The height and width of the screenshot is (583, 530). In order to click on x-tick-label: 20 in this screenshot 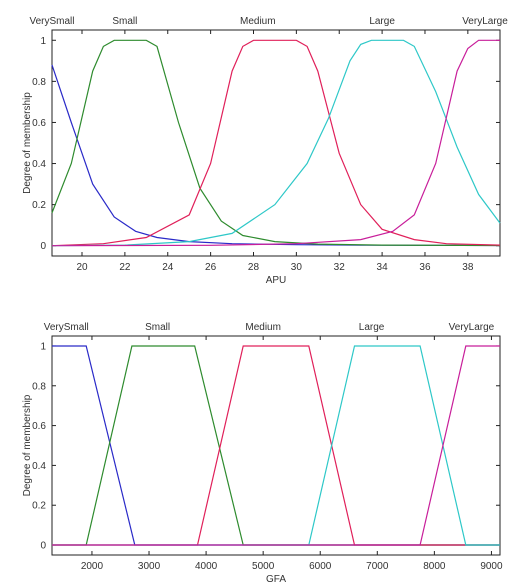, I will do `click(82, 267)`.